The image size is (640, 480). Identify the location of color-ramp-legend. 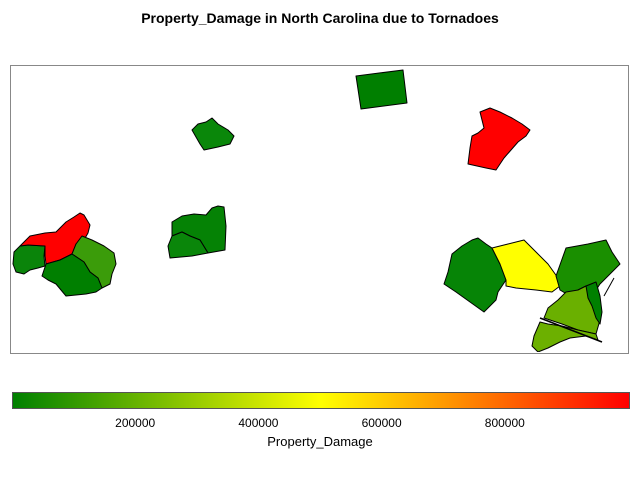
(321, 400).